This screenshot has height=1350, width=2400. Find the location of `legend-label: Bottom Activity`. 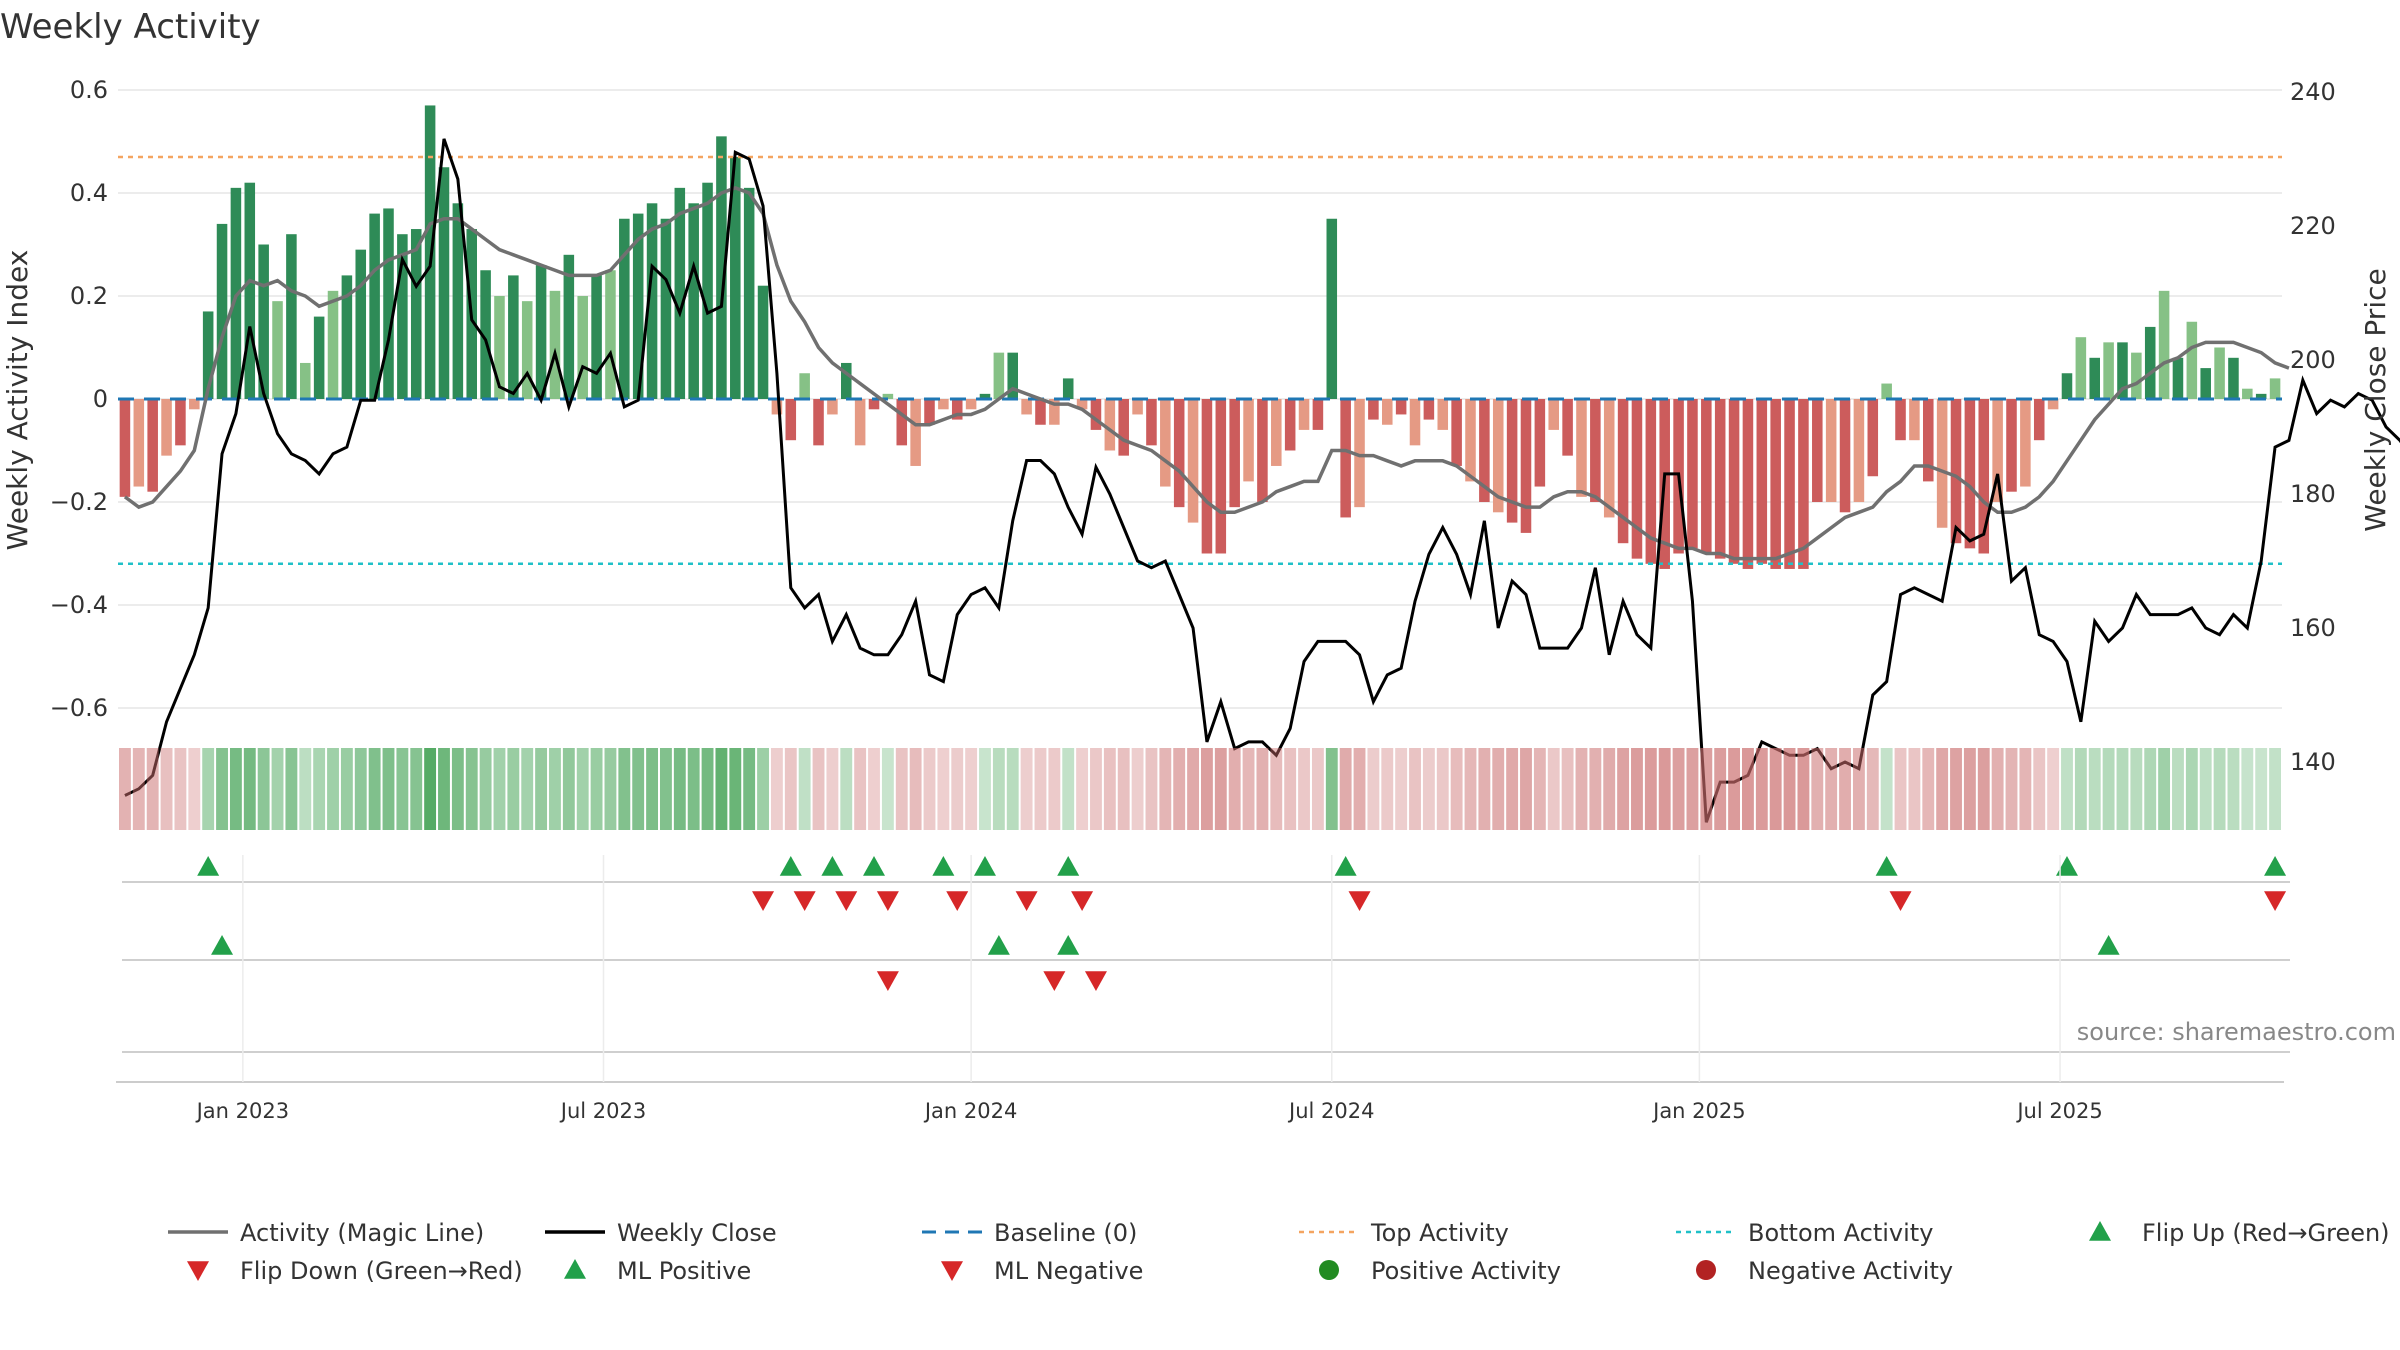

legend-label: Bottom Activity is located at coordinates (1840, 1233).